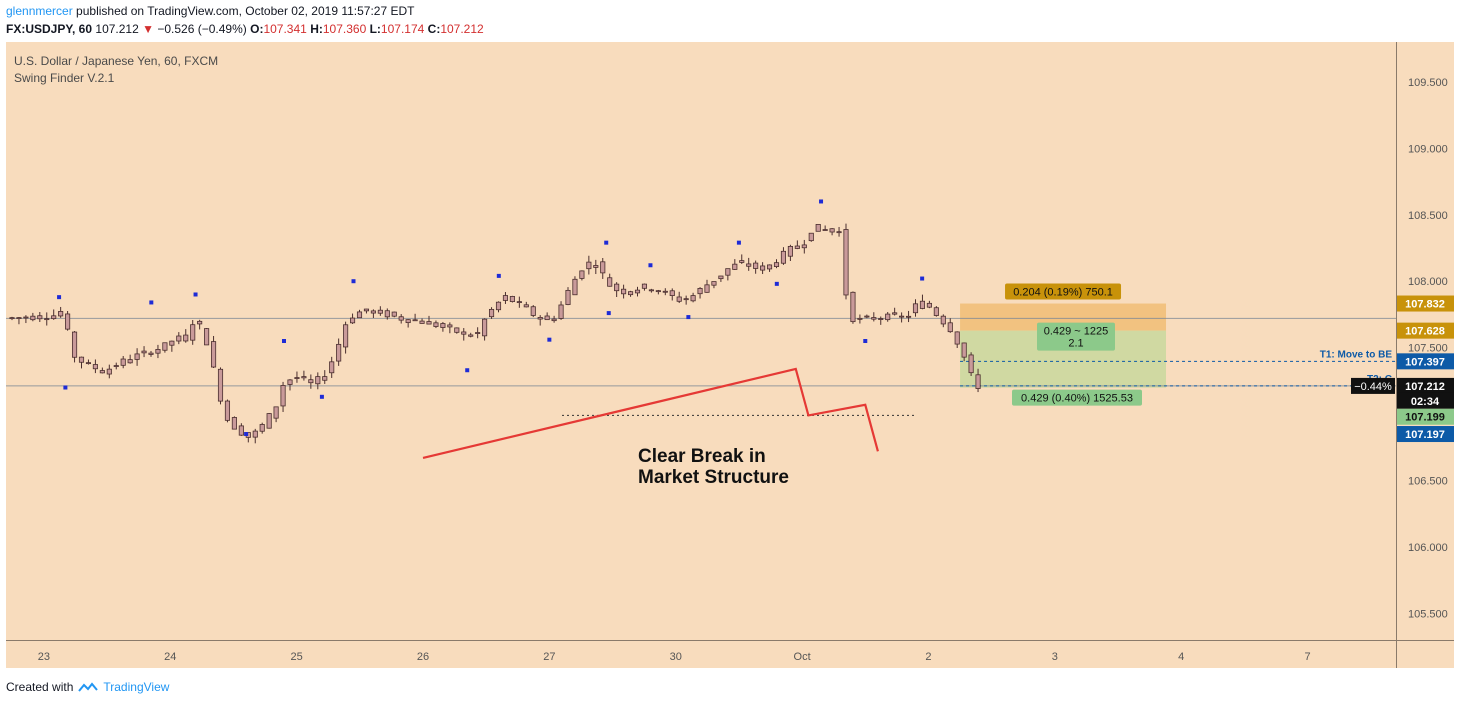 The height and width of the screenshot is (705, 1460). Describe the element at coordinates (928, 657) in the screenshot. I see `x-tick-label: 2` at that location.